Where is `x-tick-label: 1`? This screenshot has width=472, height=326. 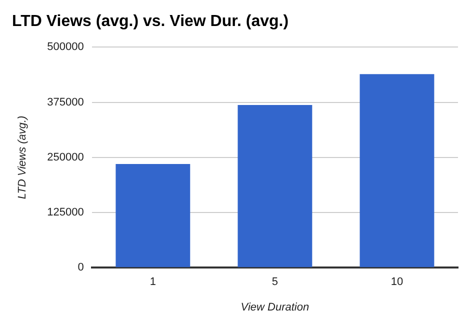
x-tick-label: 1 is located at coordinates (153, 282).